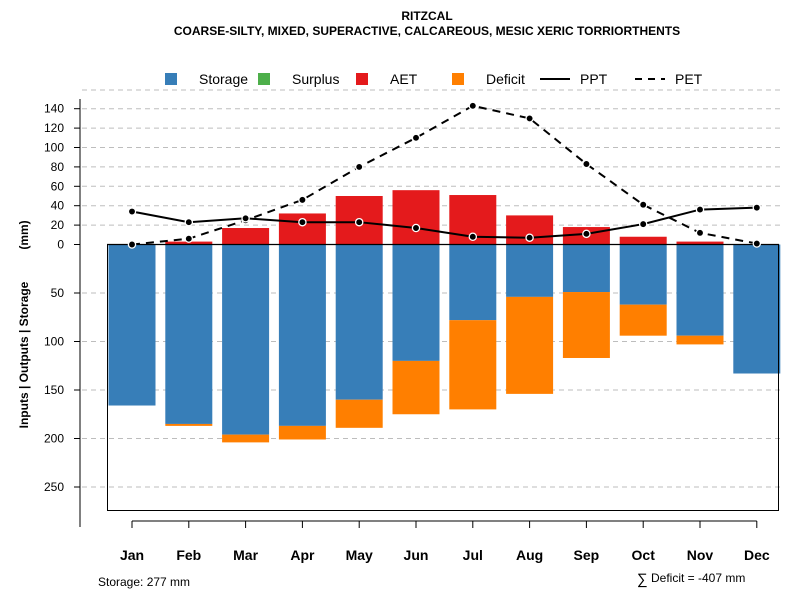 This screenshot has height=600, width=800. Describe the element at coordinates (188, 555) in the screenshot. I see `x-tick-label-feb: Feb` at that location.